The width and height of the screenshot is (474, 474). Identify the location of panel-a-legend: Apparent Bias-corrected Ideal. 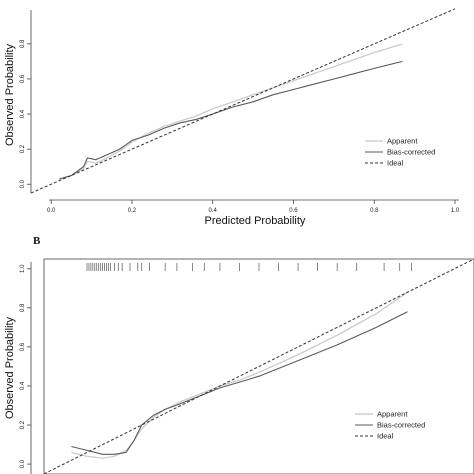
(400, 152).